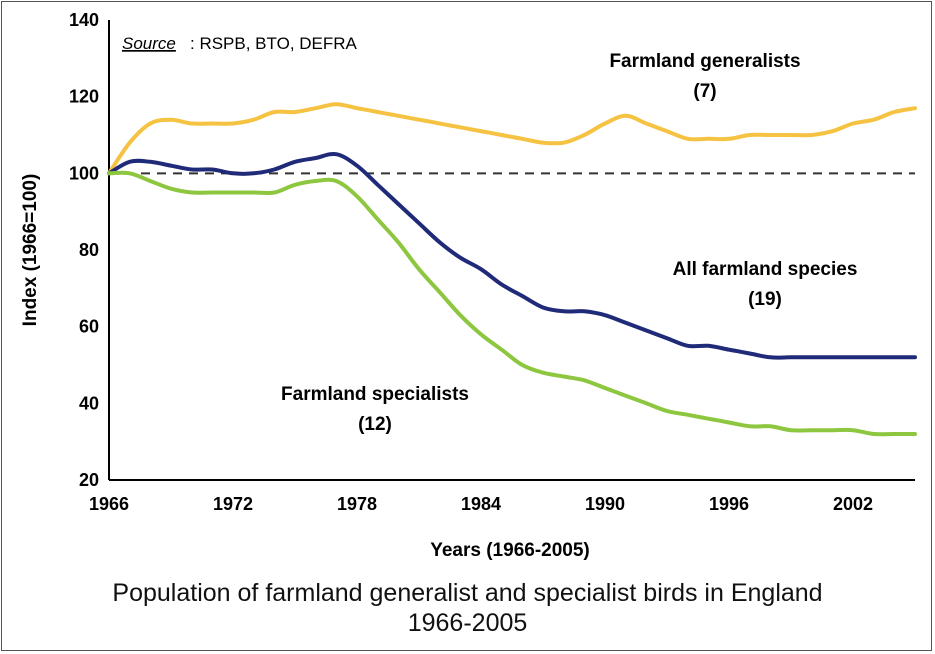 The width and height of the screenshot is (935, 654). I want to click on x-tick-label-1972: 1972, so click(233, 504).